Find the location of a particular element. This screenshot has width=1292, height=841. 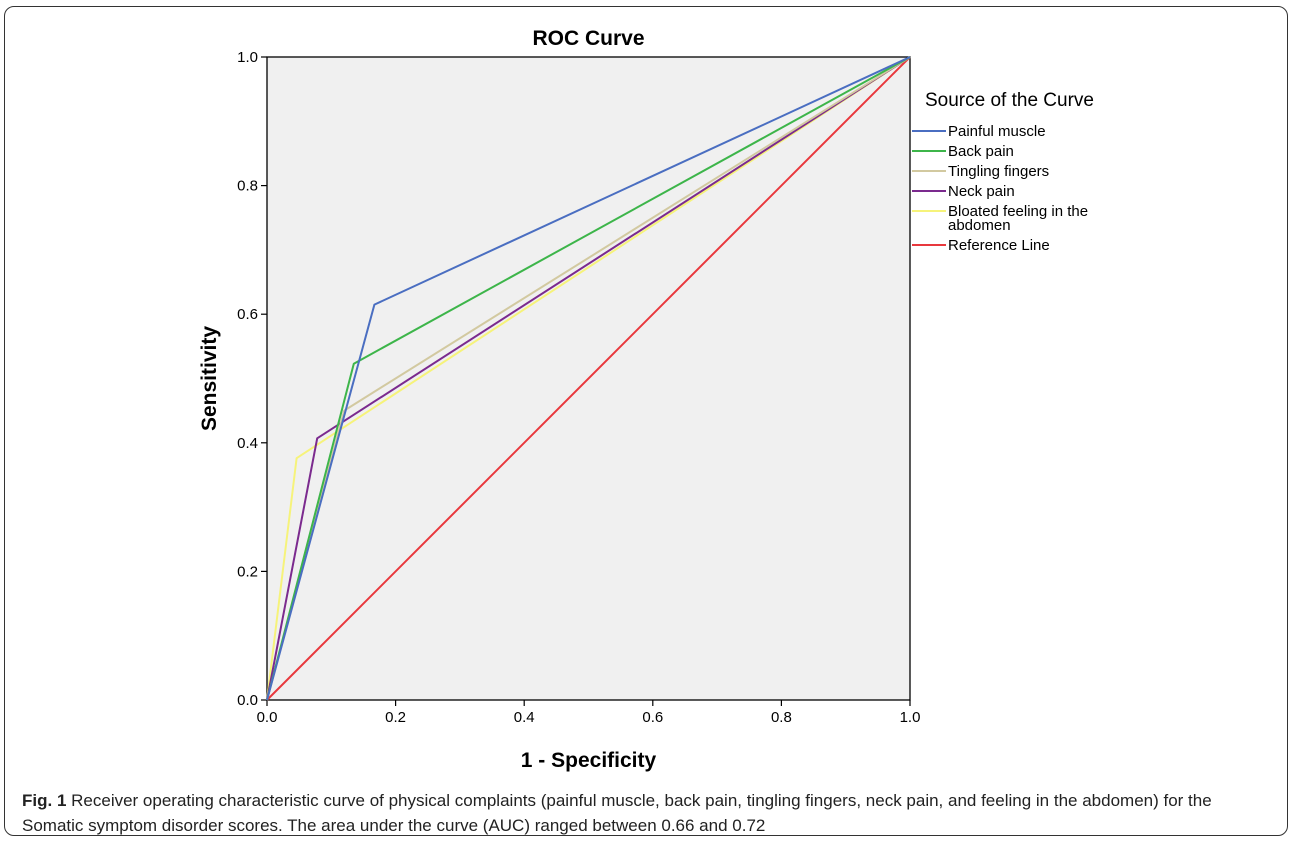

x-tick-label: 0.0 is located at coordinates (267, 717).